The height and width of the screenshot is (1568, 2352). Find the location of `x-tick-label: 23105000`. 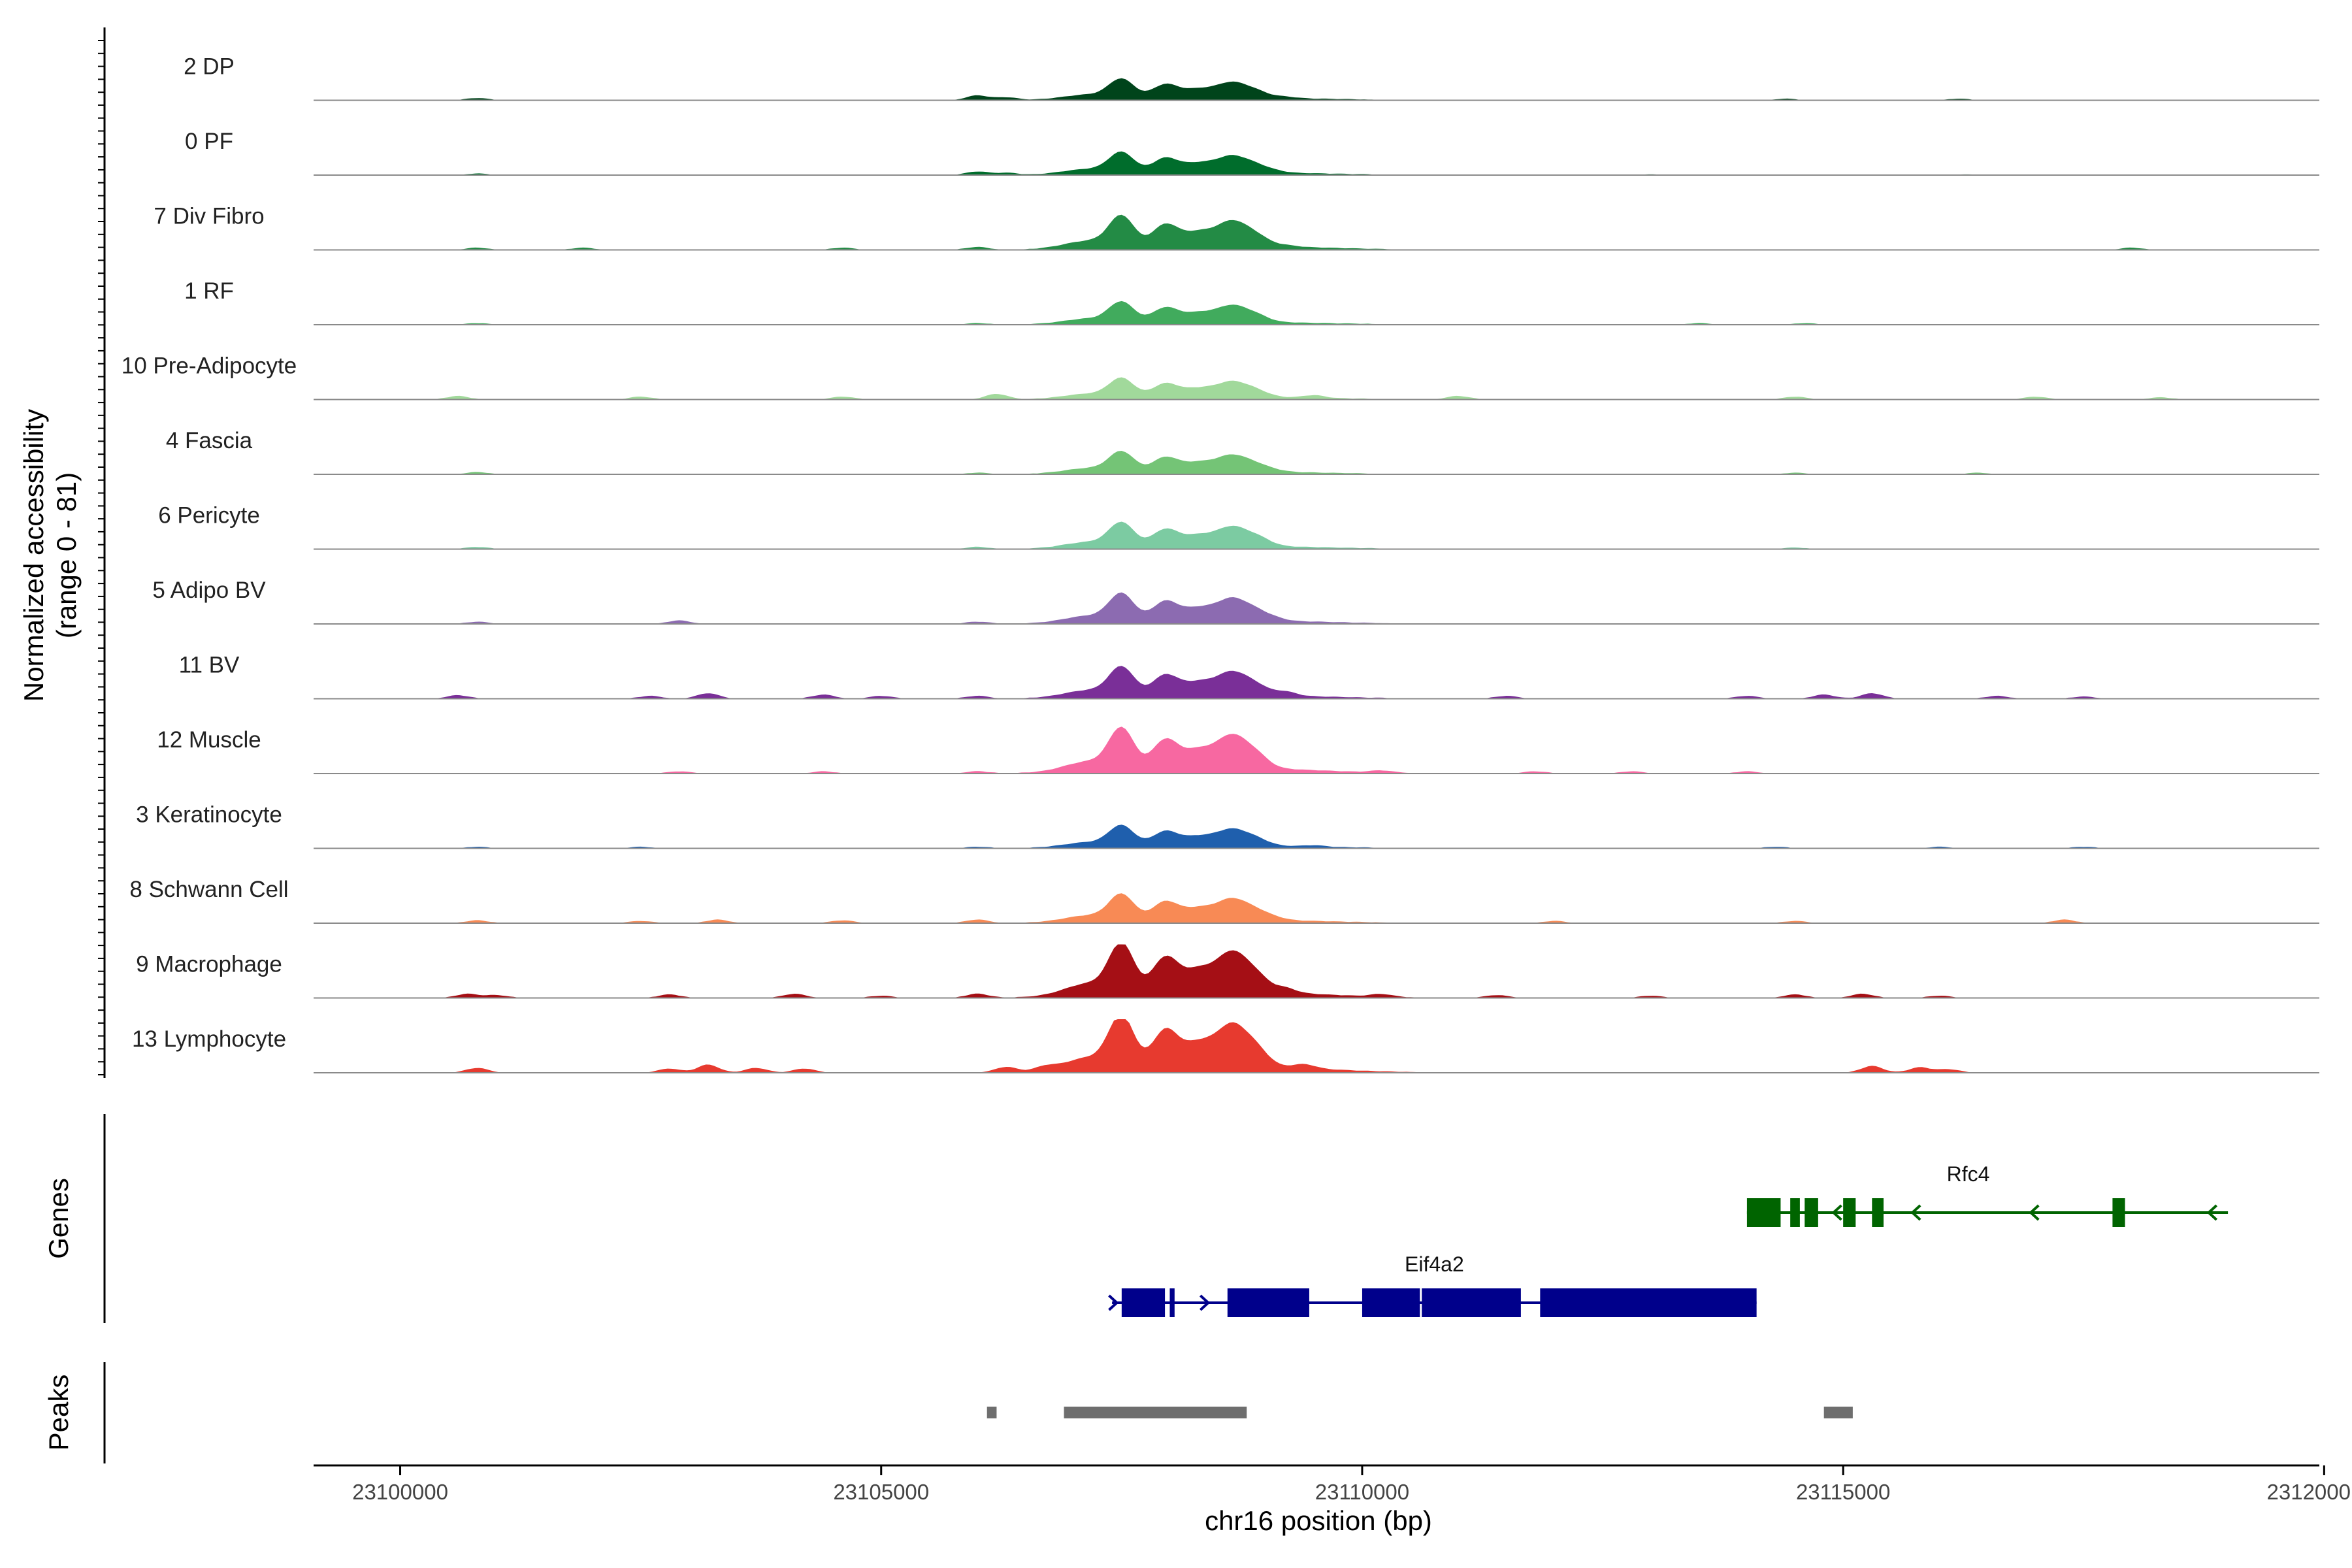

x-tick-label: 23105000 is located at coordinates (881, 1492).